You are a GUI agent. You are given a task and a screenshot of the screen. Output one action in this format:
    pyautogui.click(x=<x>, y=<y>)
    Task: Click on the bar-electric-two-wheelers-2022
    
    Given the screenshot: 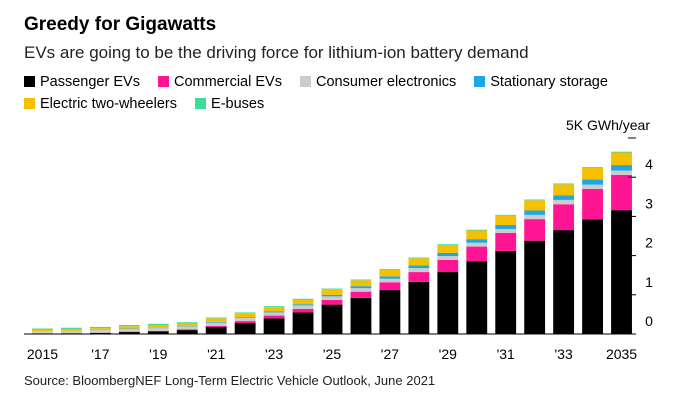 What is the action you would take?
    pyautogui.click(x=245, y=315)
    